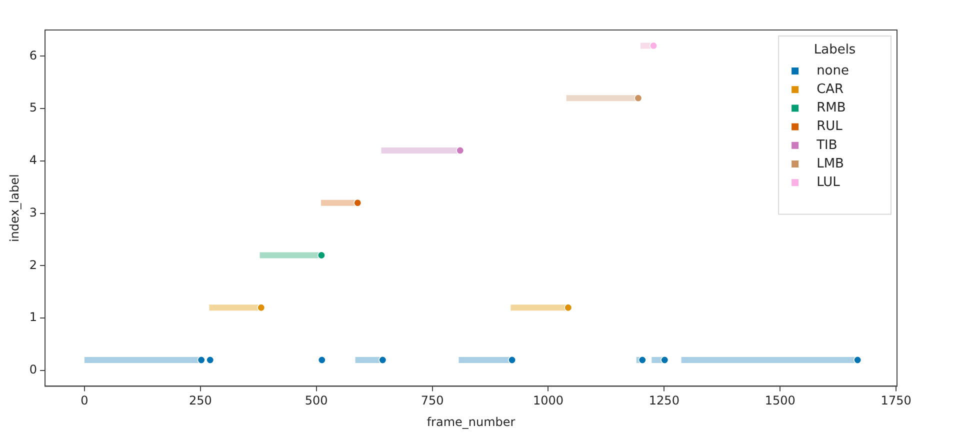 The width and height of the screenshot is (957, 442). What do you see at coordinates (316, 401) in the screenshot?
I see `x-tick-label: 500` at bounding box center [316, 401].